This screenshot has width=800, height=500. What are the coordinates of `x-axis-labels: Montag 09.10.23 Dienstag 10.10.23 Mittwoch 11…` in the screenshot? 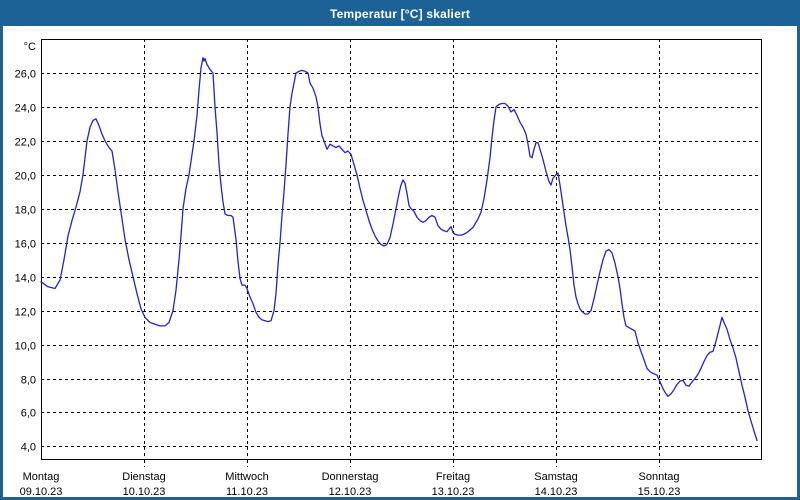 It's located at (350, 484).